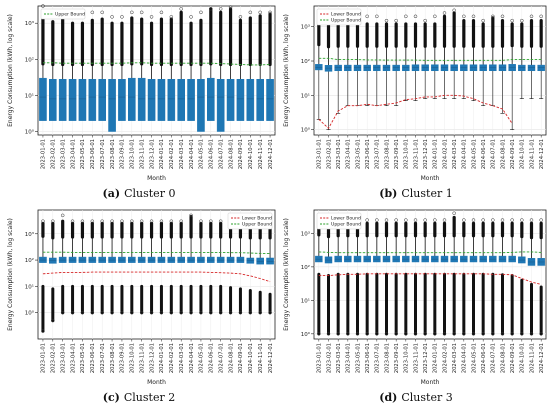 Image resolution: width=550 pixels, height=408 pixels. What do you see at coordinates (10, 70) in the screenshot?
I see `y-axis-title: Energy Consumption (kWh, log scale)` at bounding box center [10, 70].